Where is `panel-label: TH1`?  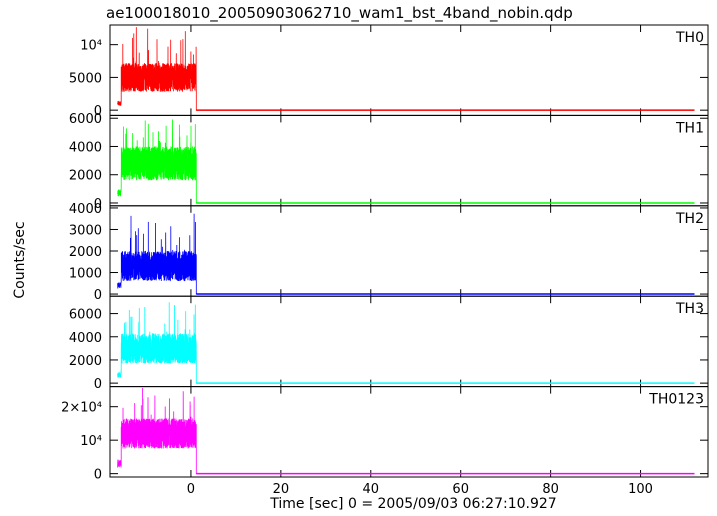 panel-label: TH1 is located at coordinates (689, 128).